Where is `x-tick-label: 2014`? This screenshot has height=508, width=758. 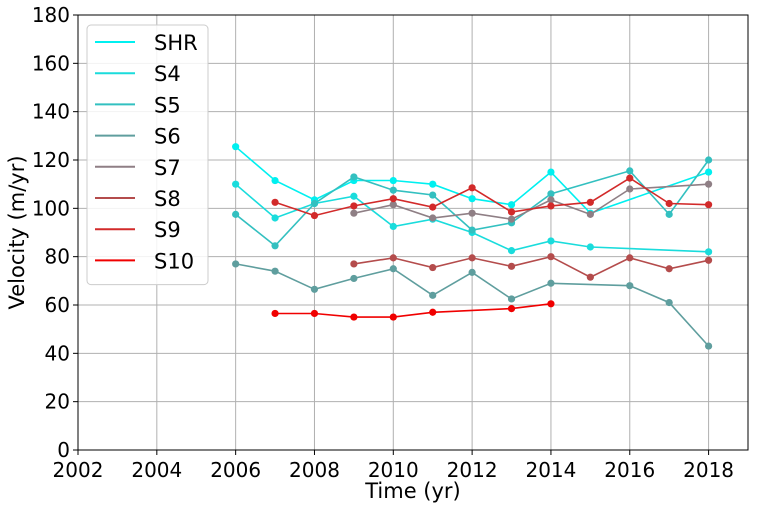 x-tick-label: 2014 is located at coordinates (550, 470).